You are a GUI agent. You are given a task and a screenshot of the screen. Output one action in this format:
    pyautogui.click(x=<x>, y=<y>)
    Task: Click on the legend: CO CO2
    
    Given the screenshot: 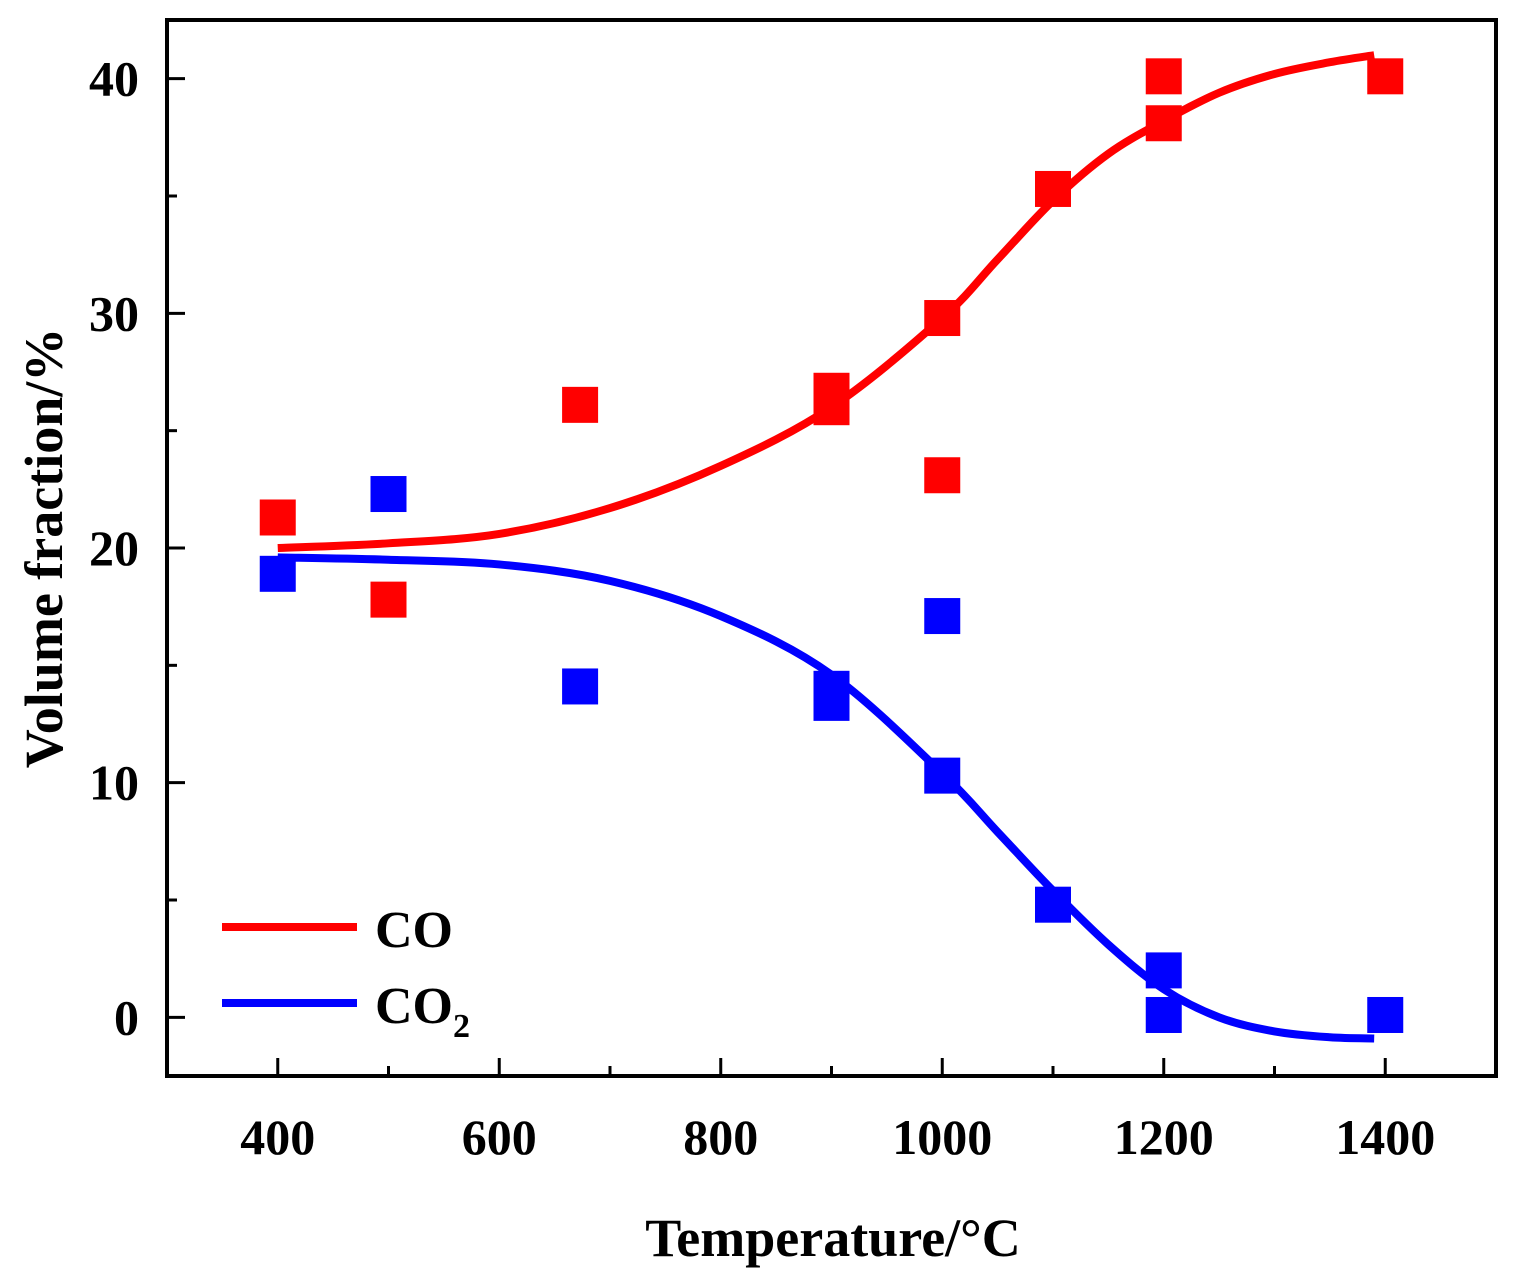 What is the action you would take?
    pyautogui.click(x=346, y=973)
    